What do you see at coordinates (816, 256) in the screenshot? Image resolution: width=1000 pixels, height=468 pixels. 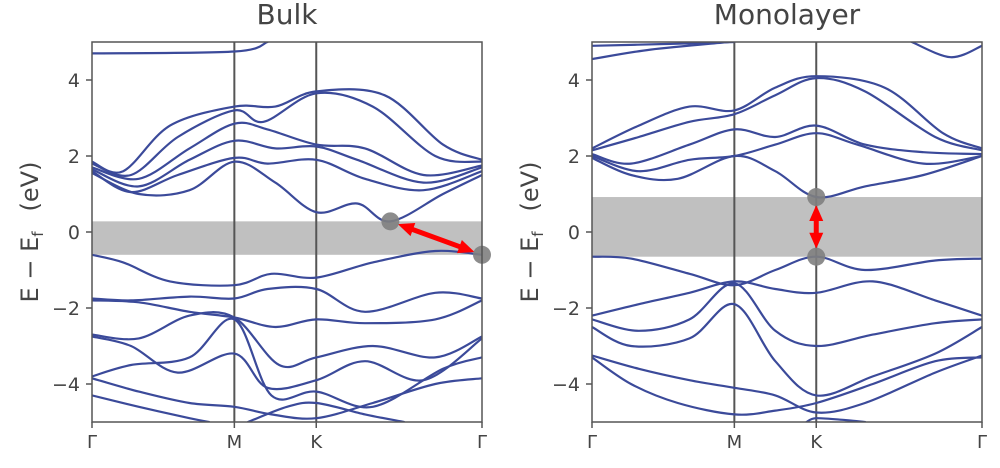 I see `vbm-marker` at bounding box center [816, 256].